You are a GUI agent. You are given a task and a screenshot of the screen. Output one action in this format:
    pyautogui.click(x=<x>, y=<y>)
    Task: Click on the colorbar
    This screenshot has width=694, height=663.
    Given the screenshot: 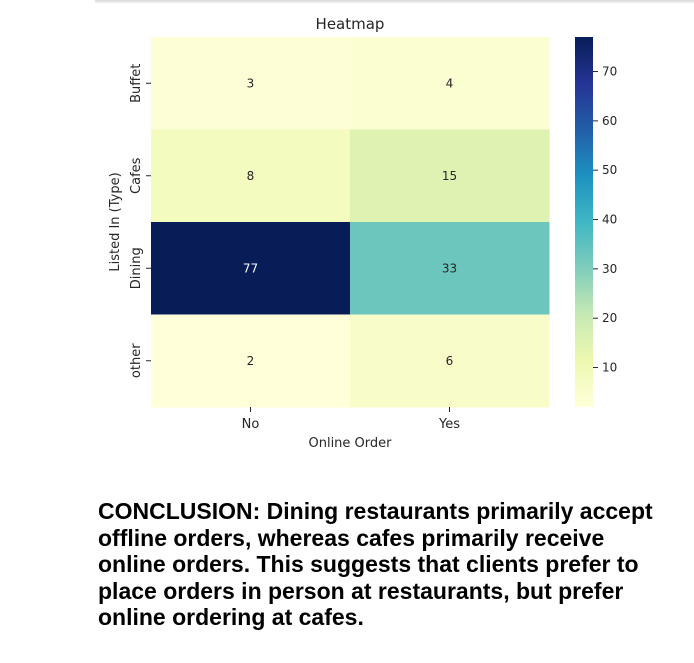 What is the action you would take?
    pyautogui.click(x=584, y=222)
    